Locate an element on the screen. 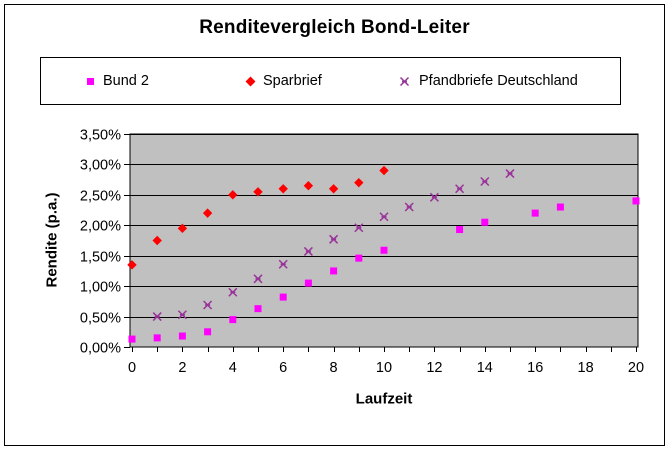  chart-title: Renditevergleich Bond-Leiter is located at coordinates (334, 27).